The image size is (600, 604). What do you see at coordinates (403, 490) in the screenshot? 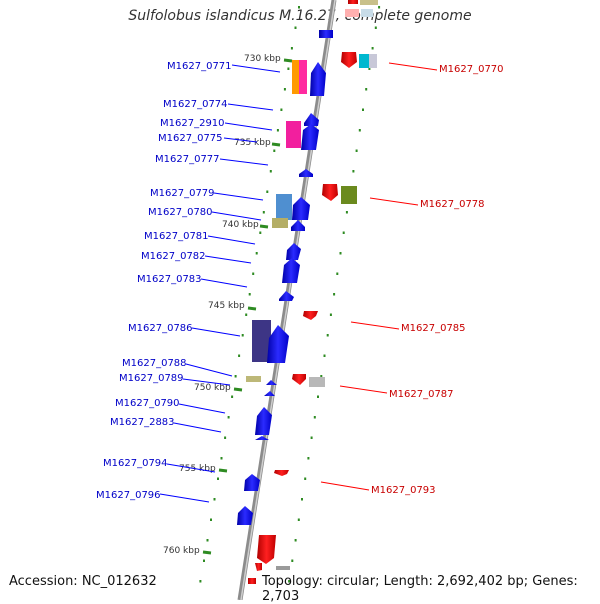
I see `gene-label: M1627_0793` at bounding box center [403, 490].